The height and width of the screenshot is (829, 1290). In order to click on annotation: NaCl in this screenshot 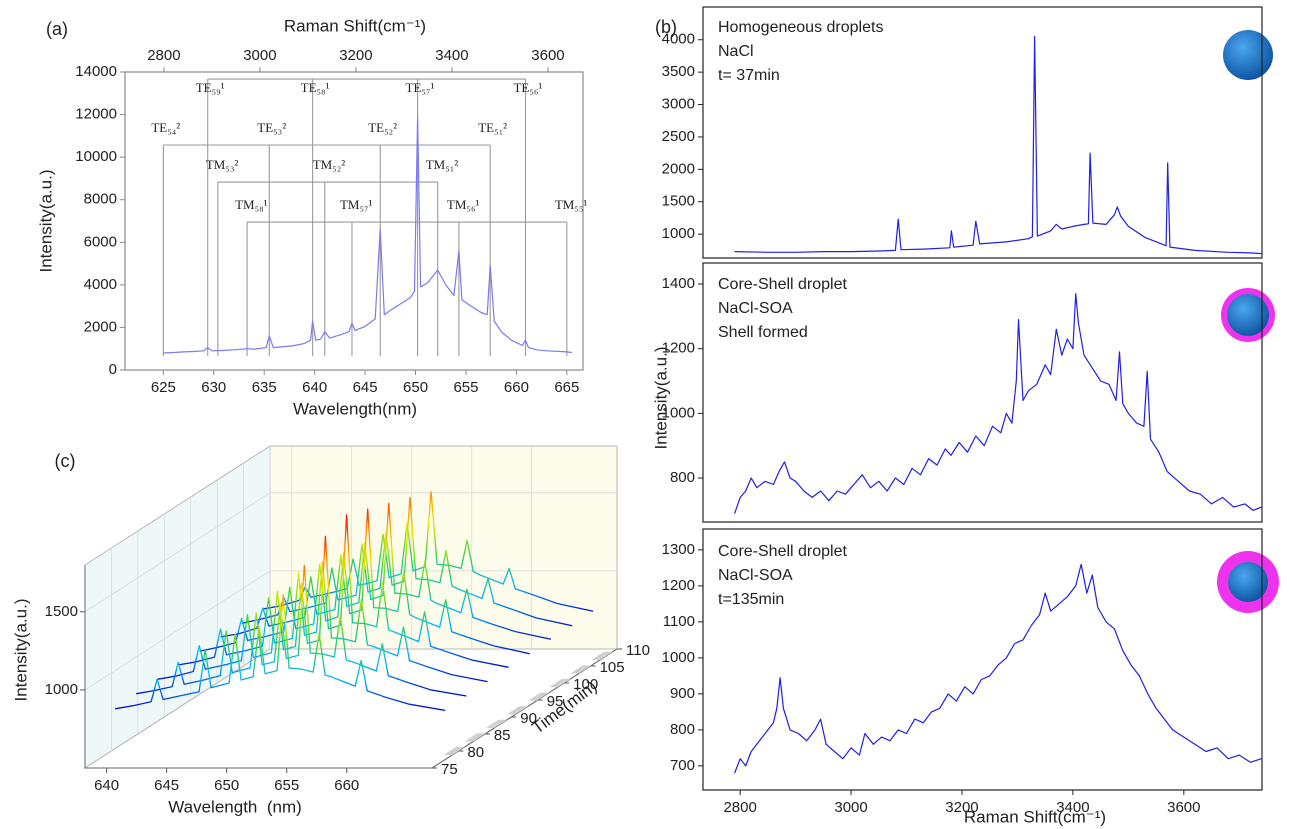, I will do `click(736, 51)`.